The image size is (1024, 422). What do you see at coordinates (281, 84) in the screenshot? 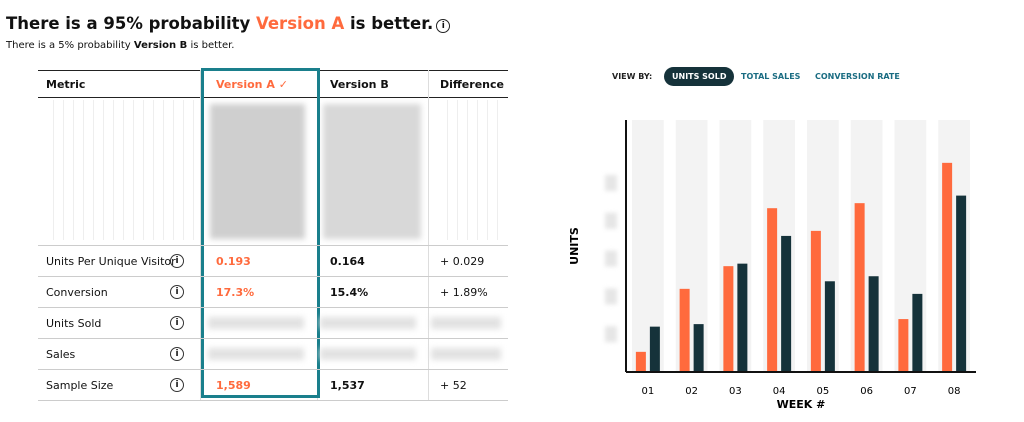
I see `check-icon: ✓` at bounding box center [281, 84].